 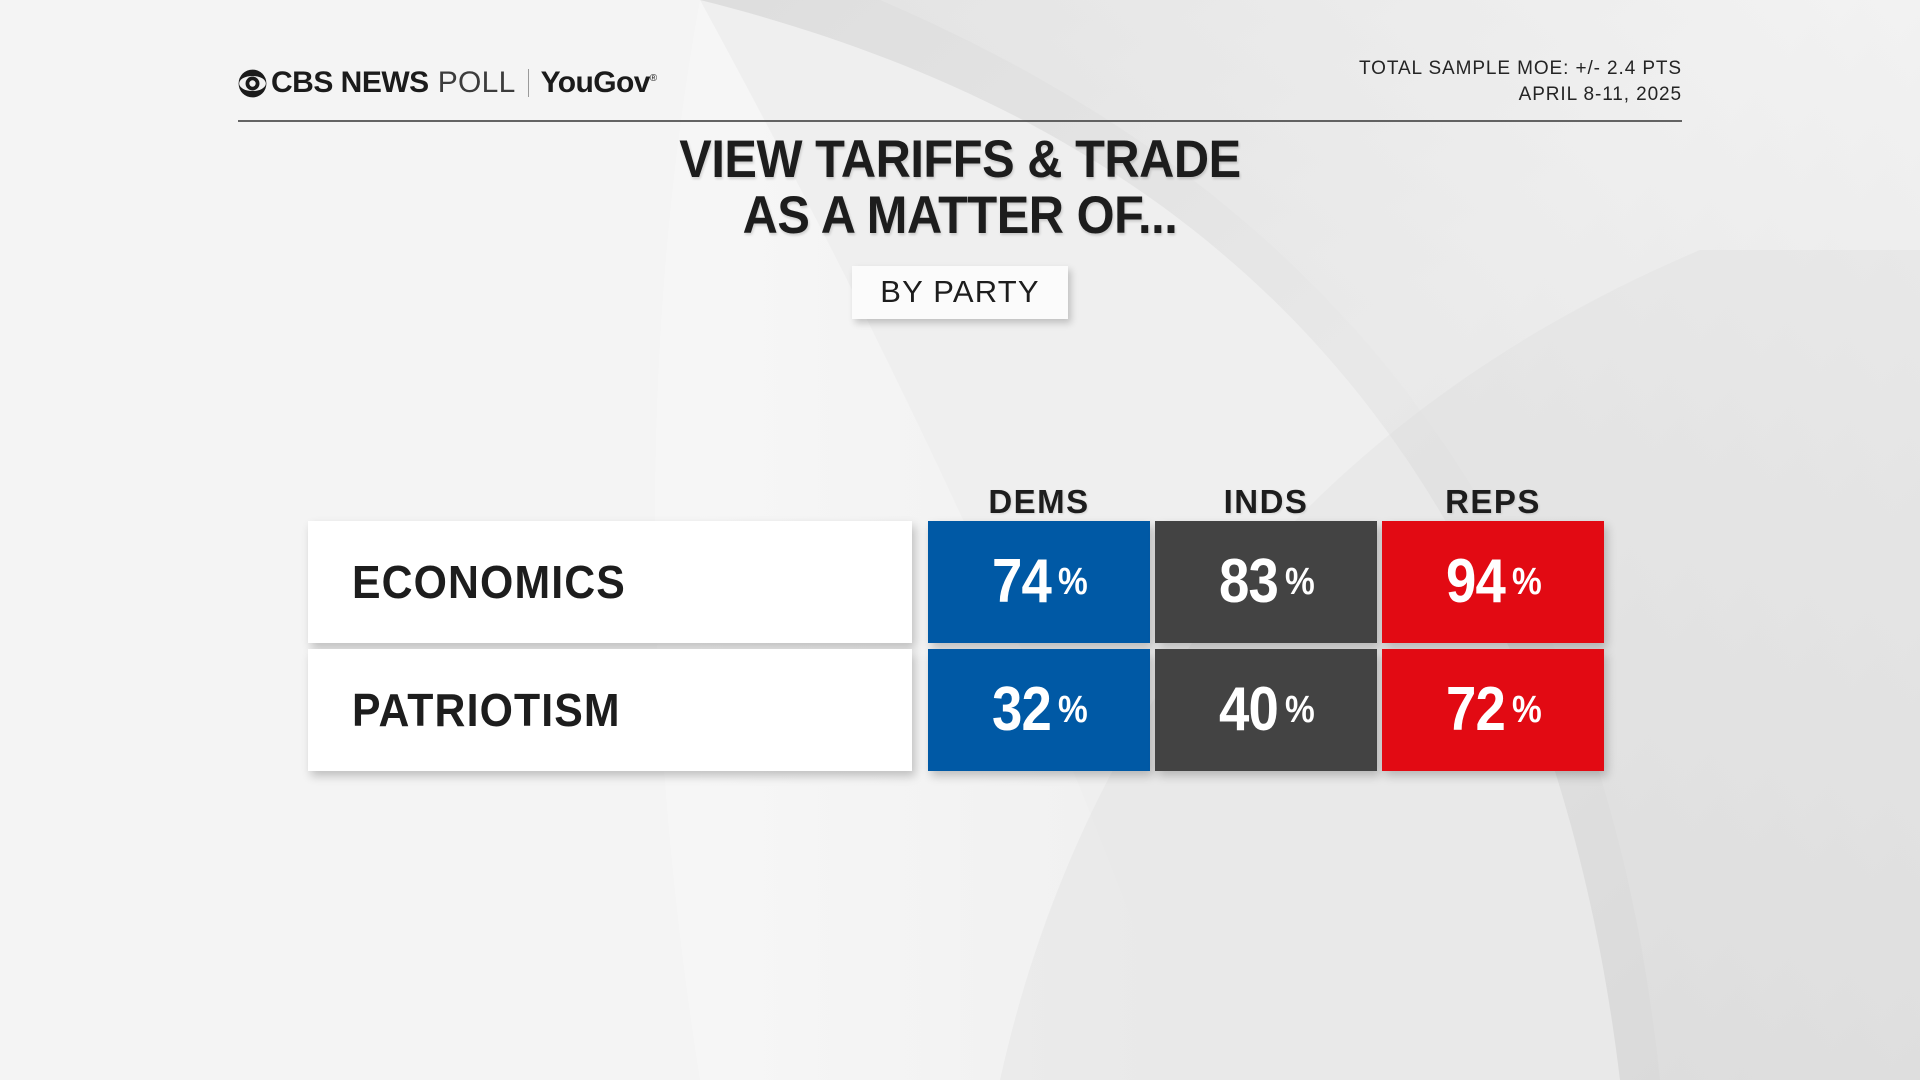 What do you see at coordinates (350, 82) in the screenshot?
I see `logo-cbs-news-text: CBS NEWS` at bounding box center [350, 82].